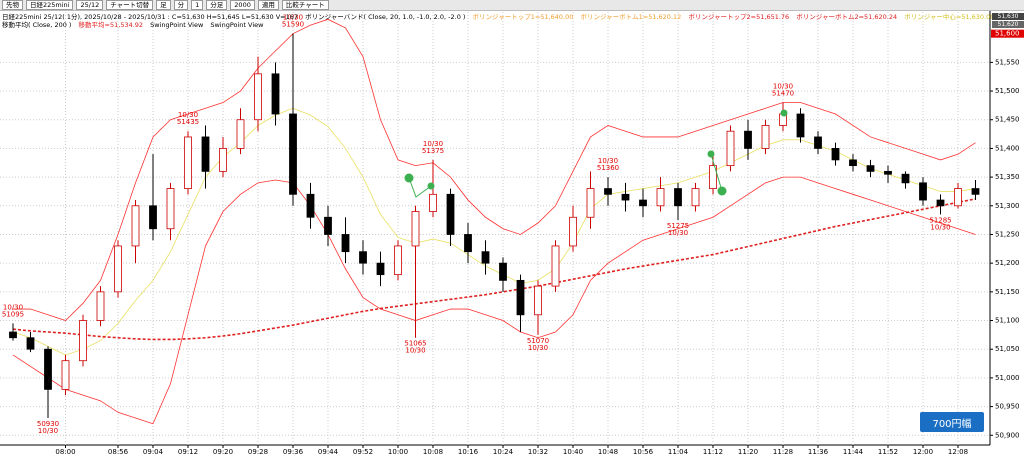  Describe the element at coordinates (293, 25) in the screenshot. I see `swing-label: 51590` at that location.